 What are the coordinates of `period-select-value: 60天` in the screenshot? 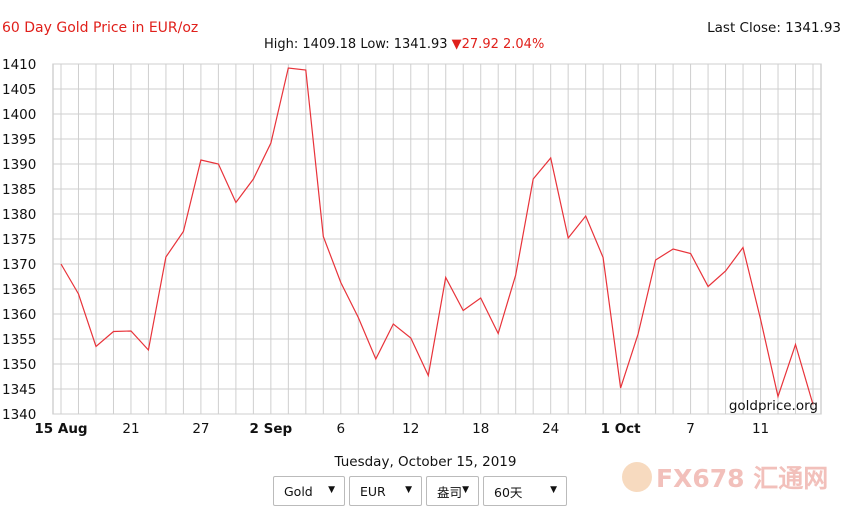 It's located at (508, 492).